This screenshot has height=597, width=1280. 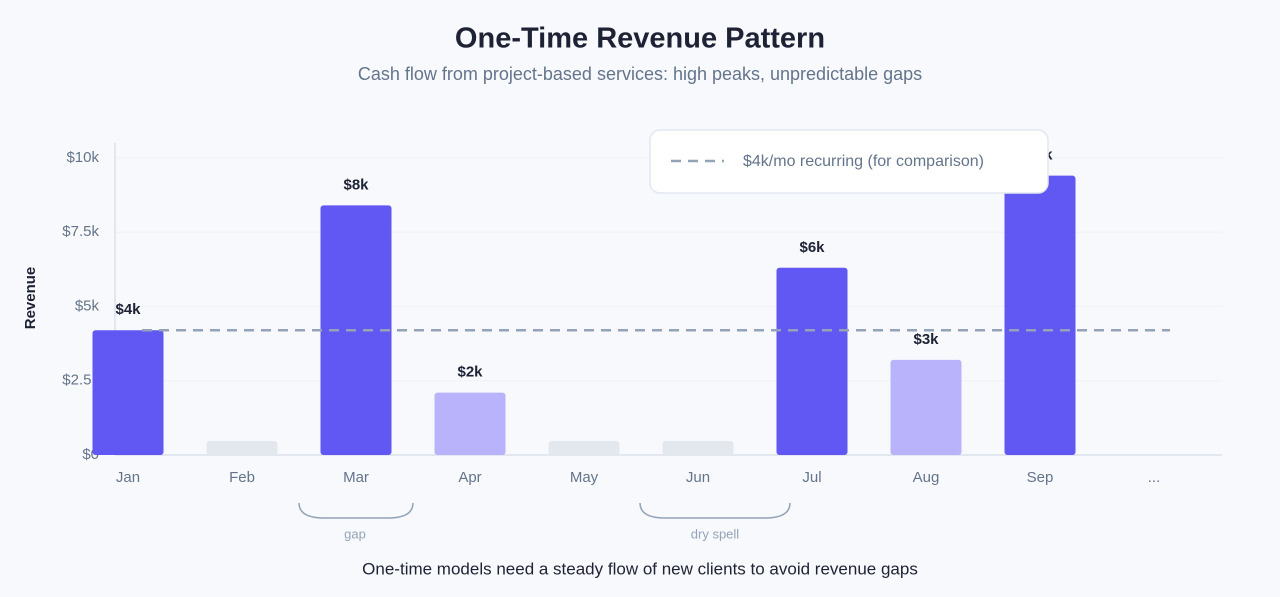 What do you see at coordinates (698, 477) in the screenshot?
I see `x-tick-label: Jun` at bounding box center [698, 477].